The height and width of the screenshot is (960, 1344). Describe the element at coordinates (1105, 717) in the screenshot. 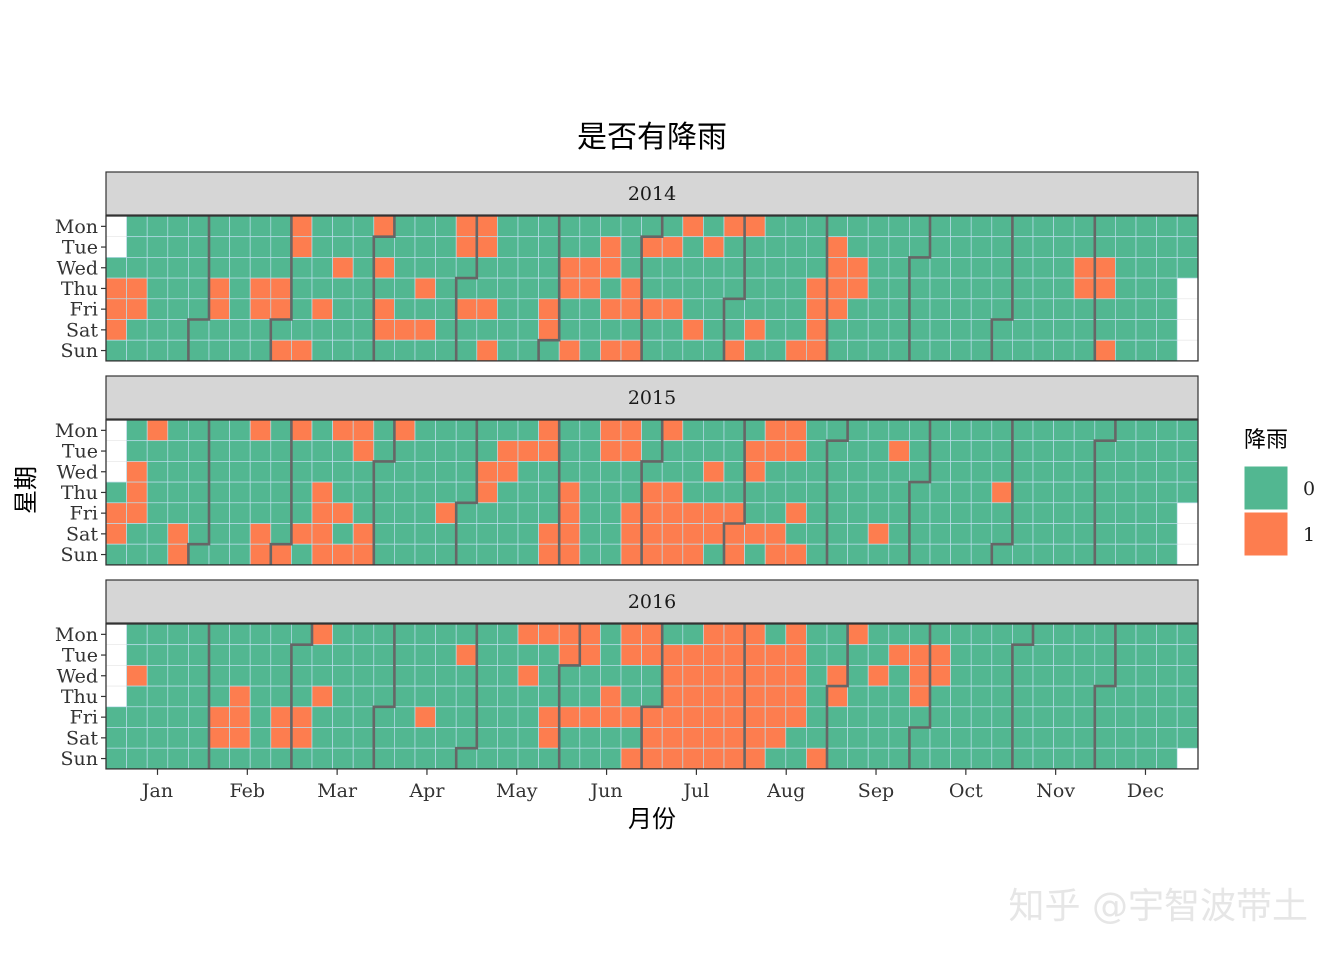

I see `day-cell: 2016-12-02` at that location.